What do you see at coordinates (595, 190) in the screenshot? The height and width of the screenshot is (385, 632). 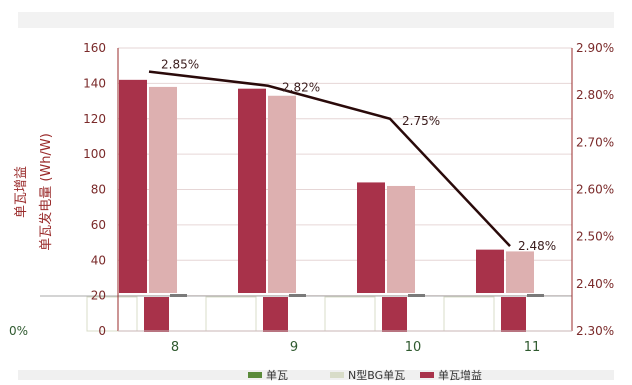 I see `right-tick-label: 2.60%` at bounding box center [595, 190].